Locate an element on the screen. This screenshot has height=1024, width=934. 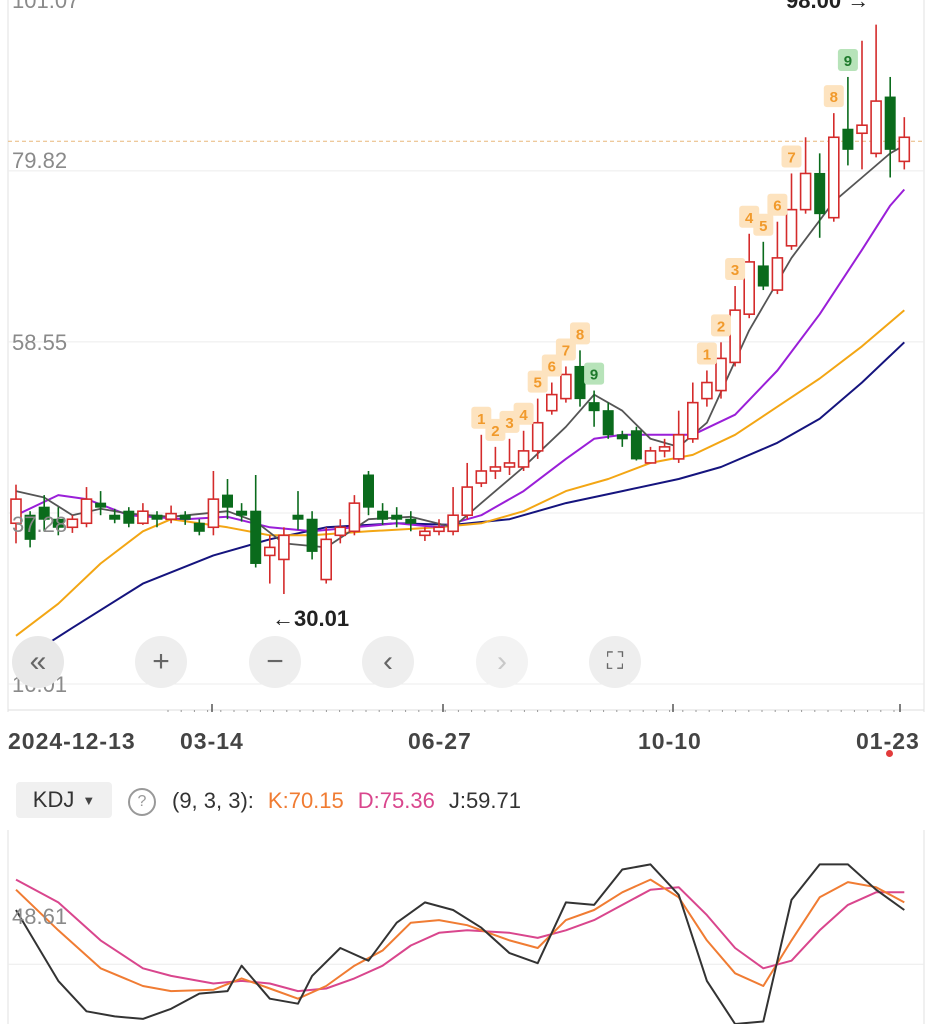
nine-turn-label-text: 3 is located at coordinates (735, 270).